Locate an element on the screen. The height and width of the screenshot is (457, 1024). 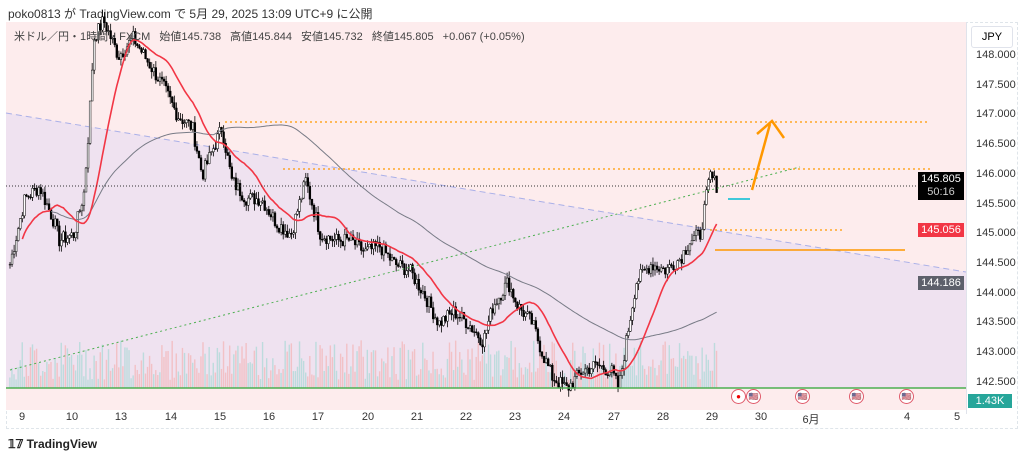
jp-event-icon: ● is located at coordinates (738, 396).